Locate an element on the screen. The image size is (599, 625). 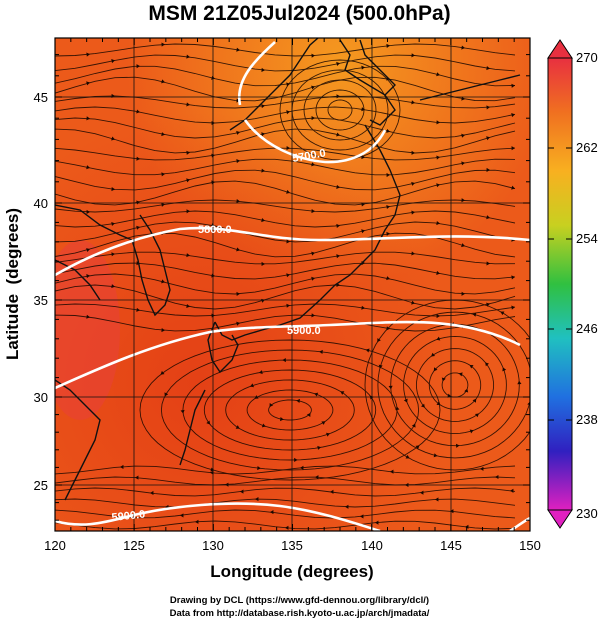
contour-label-5900: 5900.0 is located at coordinates (304, 331).